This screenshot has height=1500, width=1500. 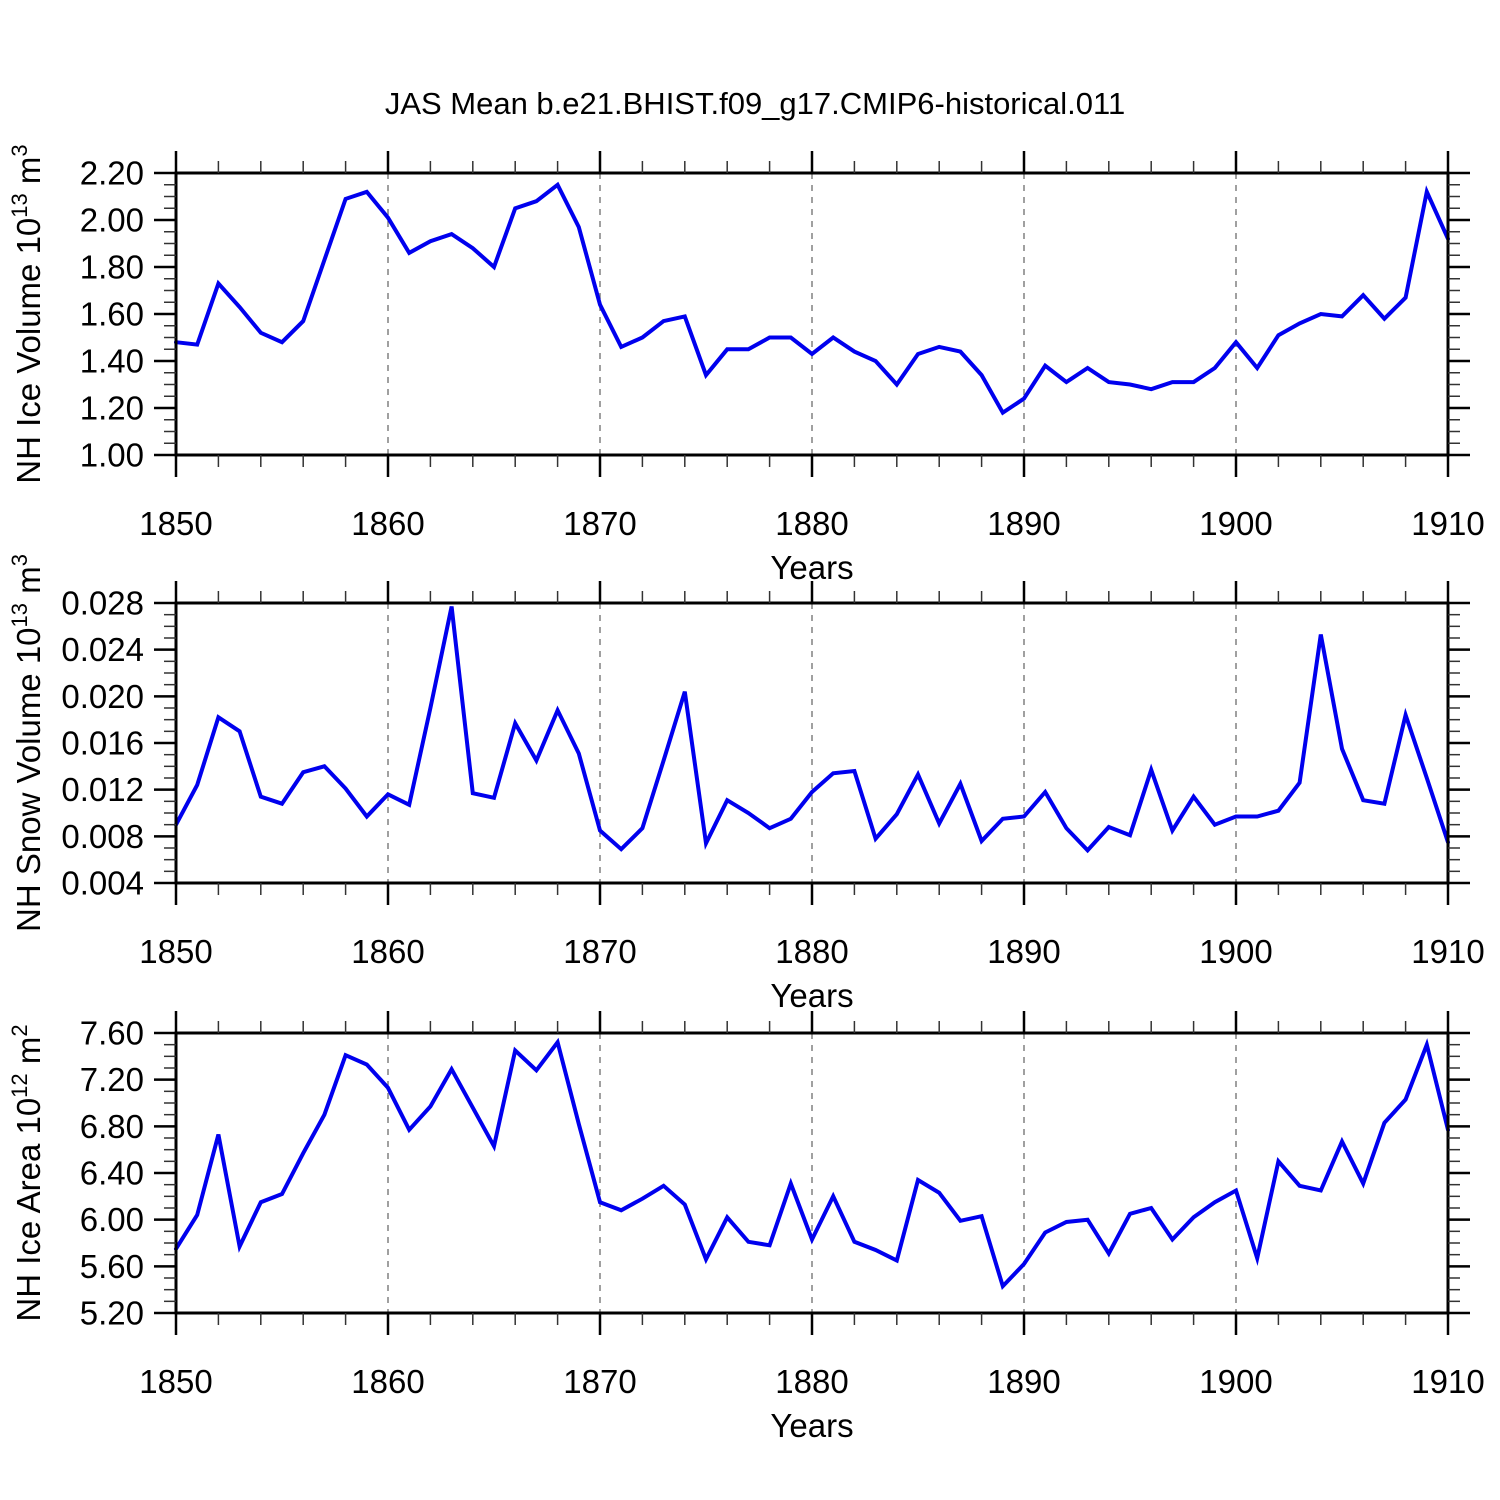 I want to click on data-line-nh-snow-volume, so click(x=812, y=730).